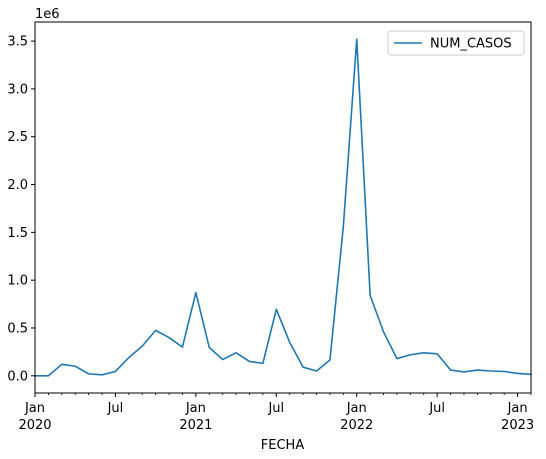  What do you see at coordinates (471, 44) in the screenshot?
I see `legend-label-num-casos: NUM_CASOS` at bounding box center [471, 44].